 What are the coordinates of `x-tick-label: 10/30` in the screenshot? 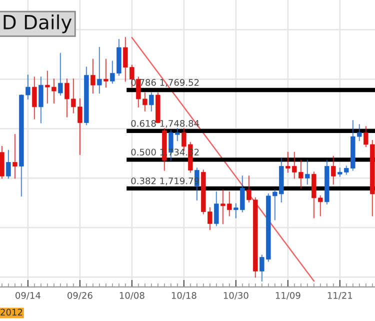 It's located at (236, 296).